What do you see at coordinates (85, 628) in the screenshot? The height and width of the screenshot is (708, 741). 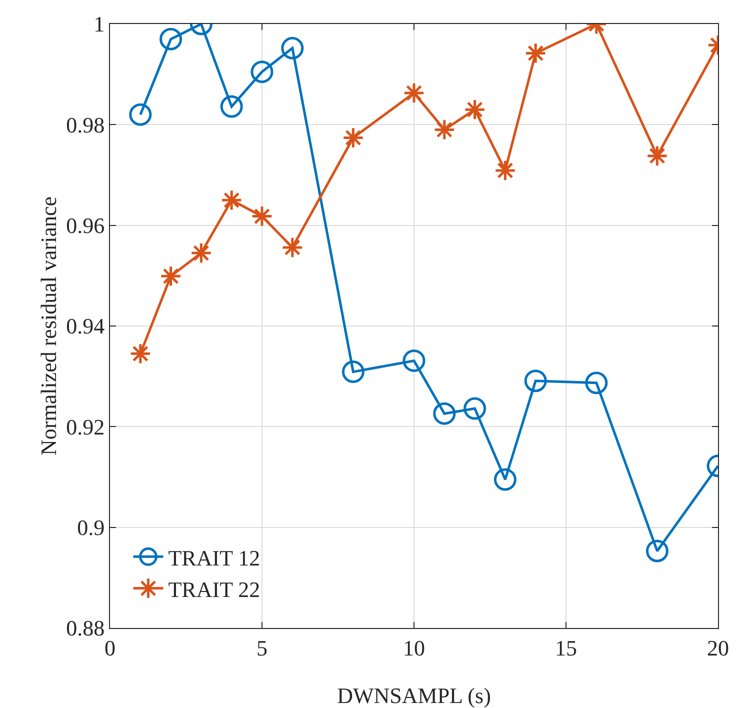 I see `y-tick-label: 0.88` at bounding box center [85, 628].